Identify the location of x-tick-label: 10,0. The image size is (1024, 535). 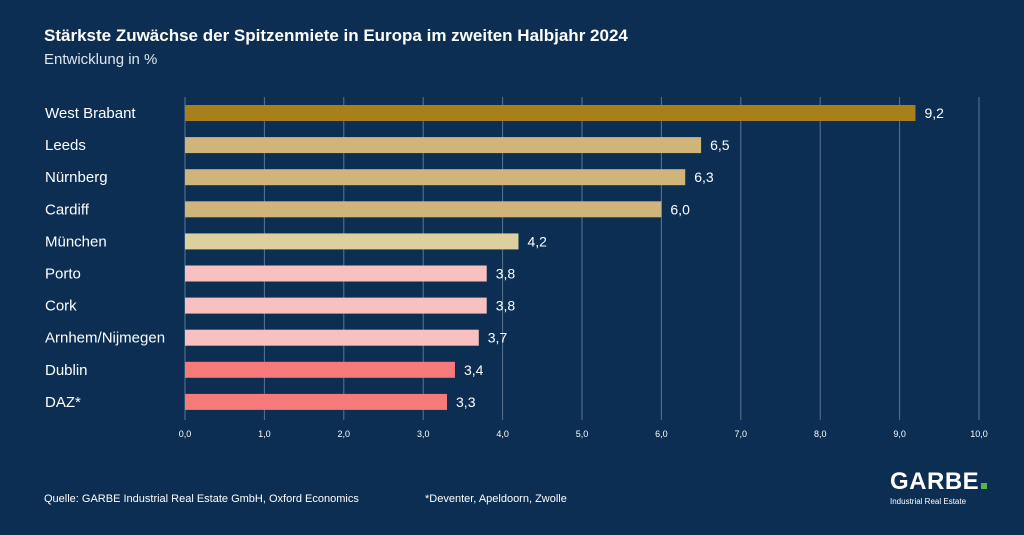
(979, 434).